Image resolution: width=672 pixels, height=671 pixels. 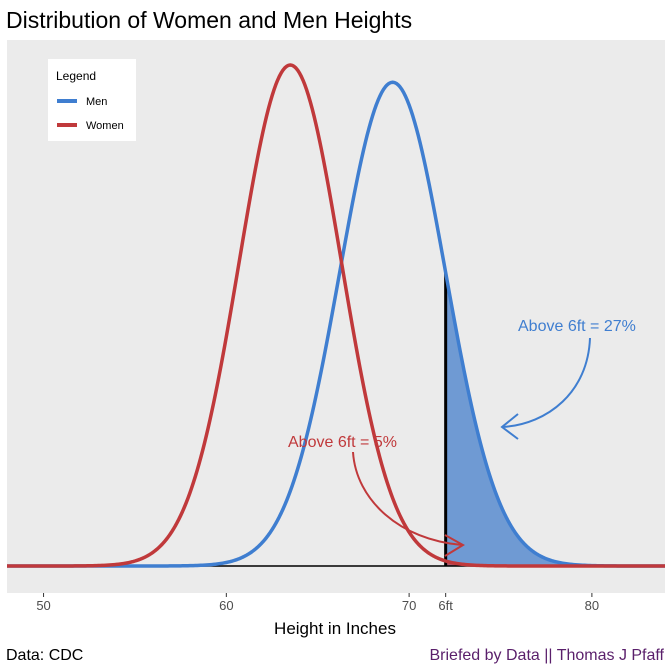 What do you see at coordinates (577, 326) in the screenshot?
I see `annotation-men: Above 6ft = 27%` at bounding box center [577, 326].